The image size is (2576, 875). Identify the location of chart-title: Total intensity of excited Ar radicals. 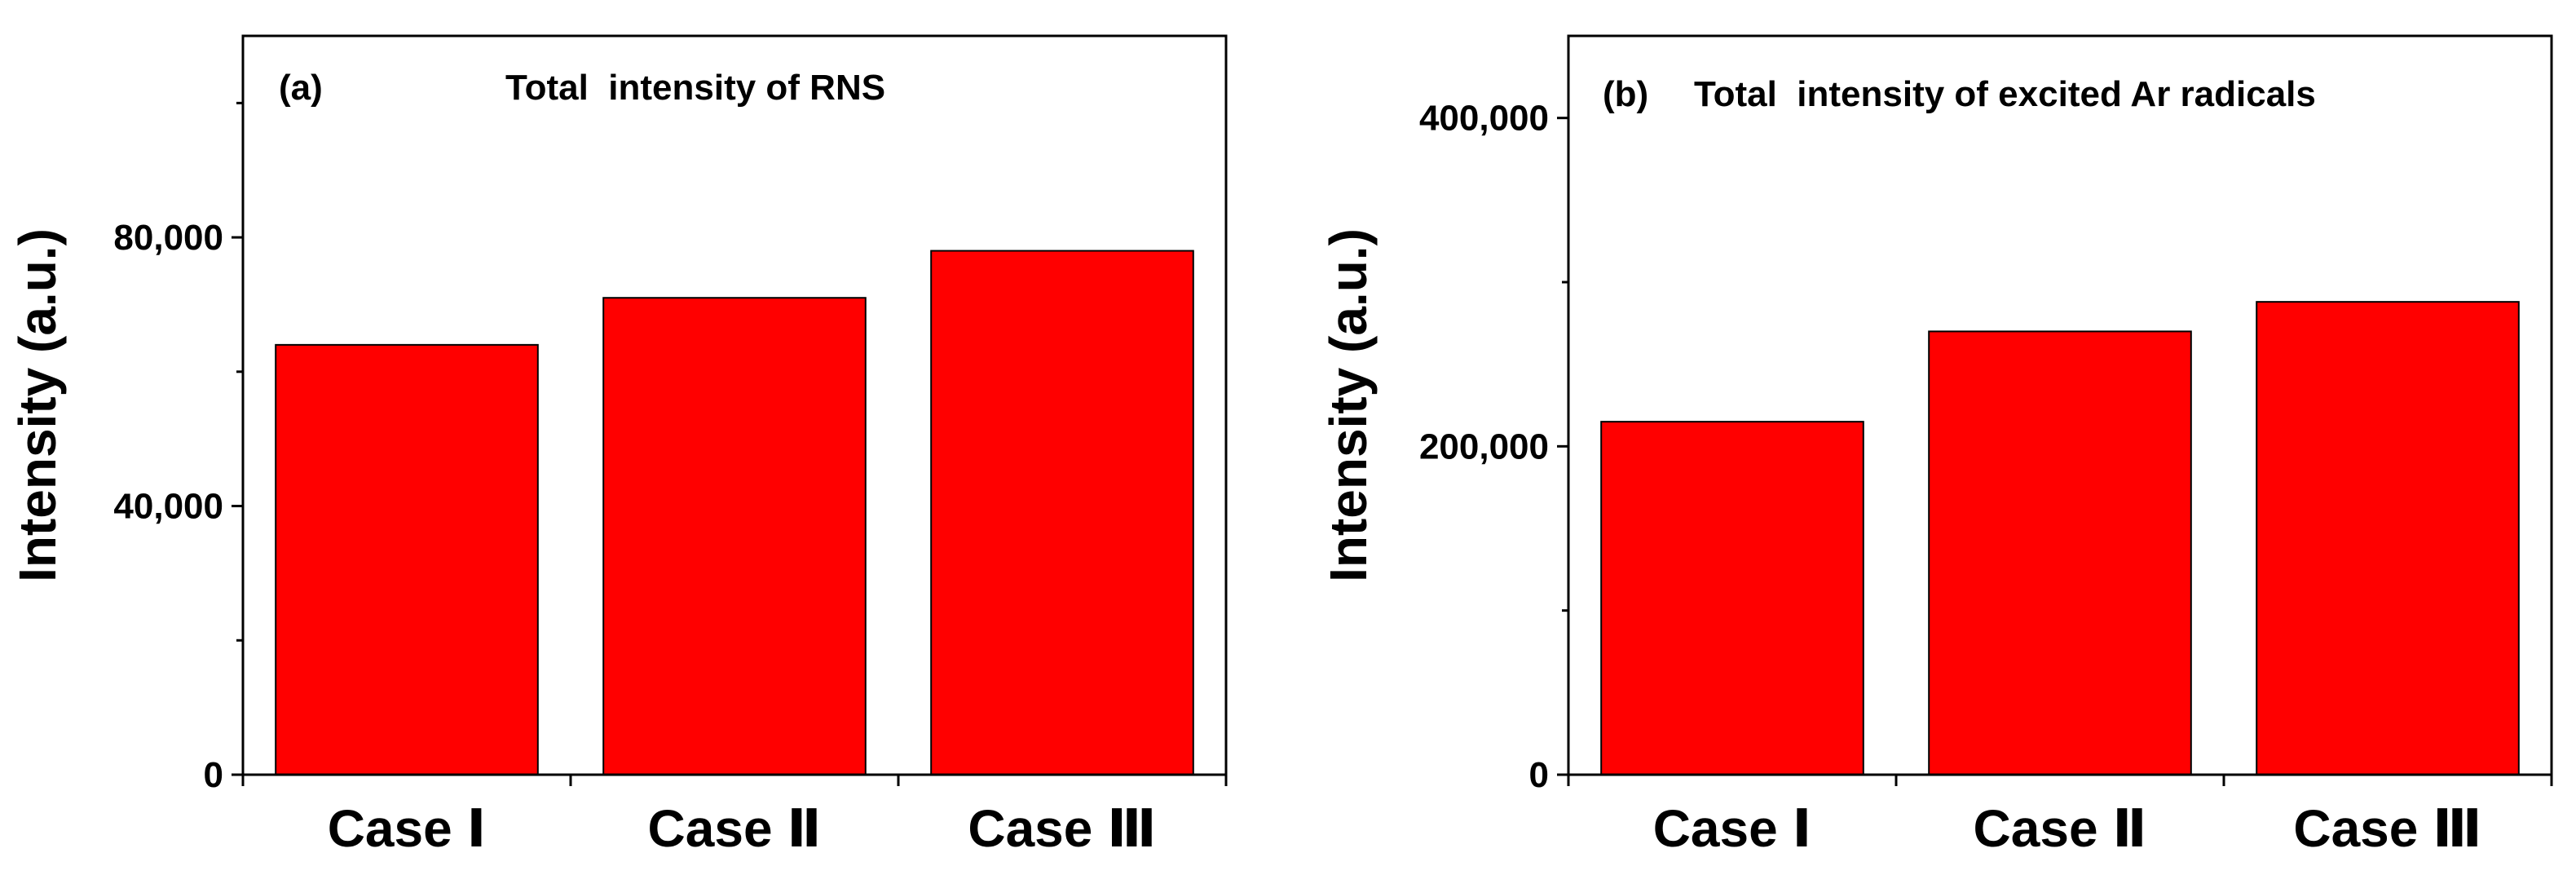
(2005, 94).